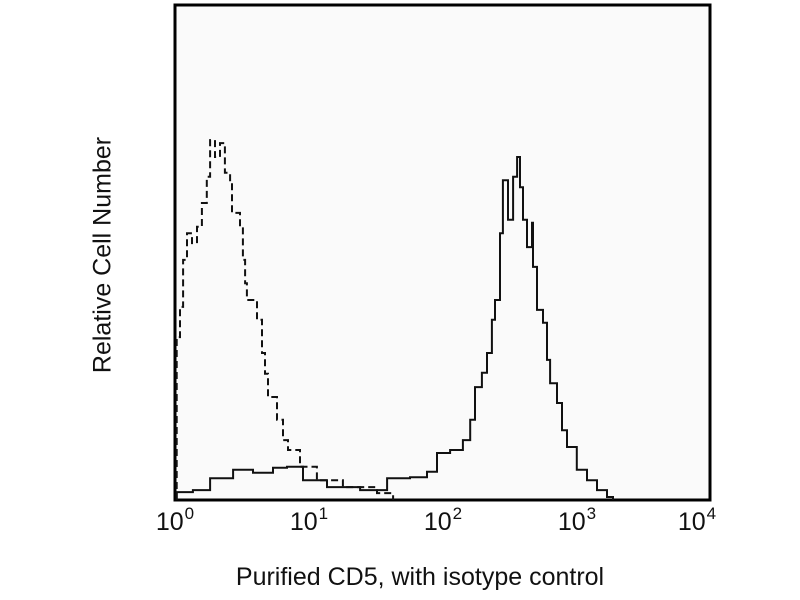 The image size is (800, 600). What do you see at coordinates (443, 520) in the screenshot?
I see `x-tick-label: 10²` at bounding box center [443, 520].